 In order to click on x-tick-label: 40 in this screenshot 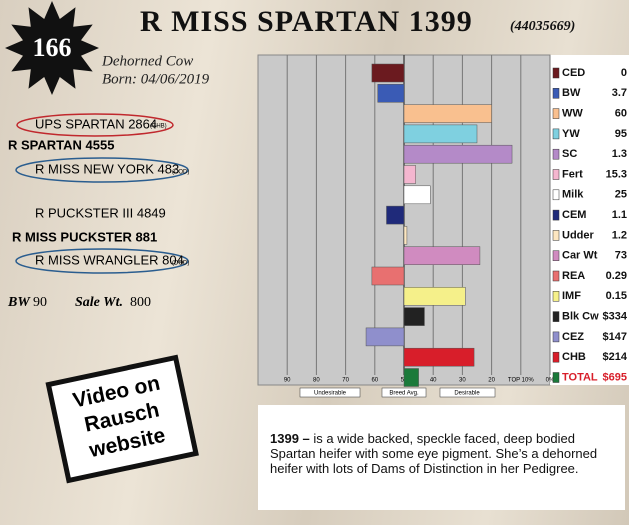, I will do `click(433, 381)`.